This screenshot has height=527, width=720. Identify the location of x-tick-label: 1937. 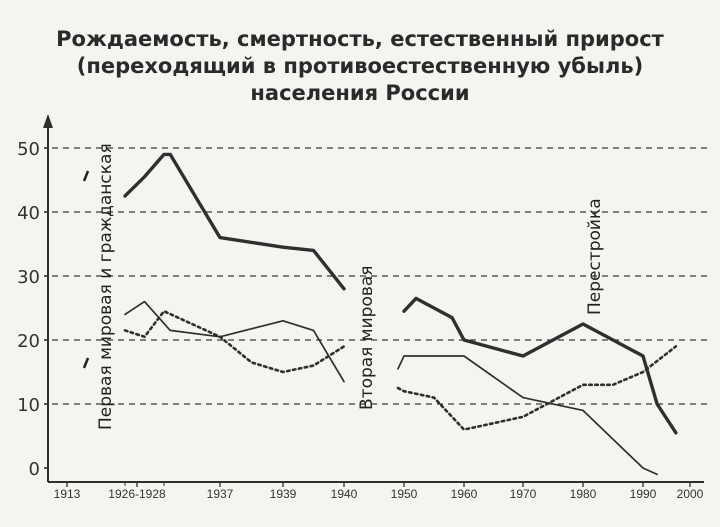
(220, 494).